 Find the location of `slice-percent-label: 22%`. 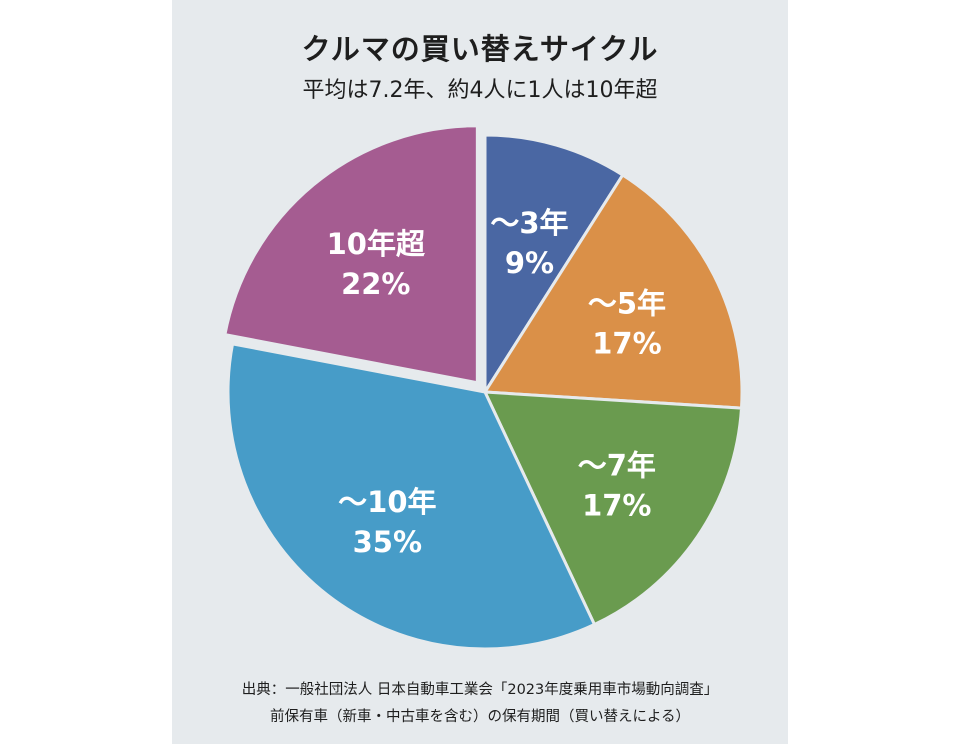

slice-percent-label: 22% is located at coordinates (375, 284).